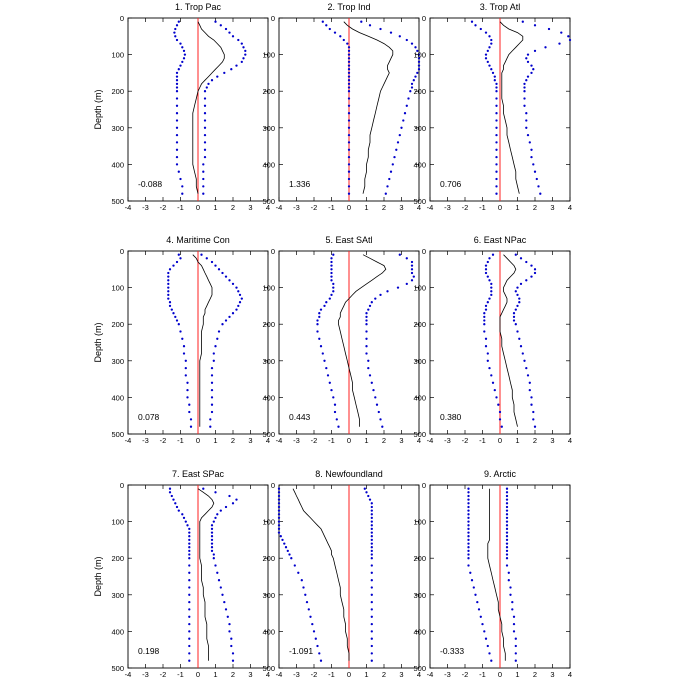 This screenshot has width=700, height=700. What do you see at coordinates (268, 361) in the screenshot?
I see `y-tick-label: 300` at bounding box center [268, 361].